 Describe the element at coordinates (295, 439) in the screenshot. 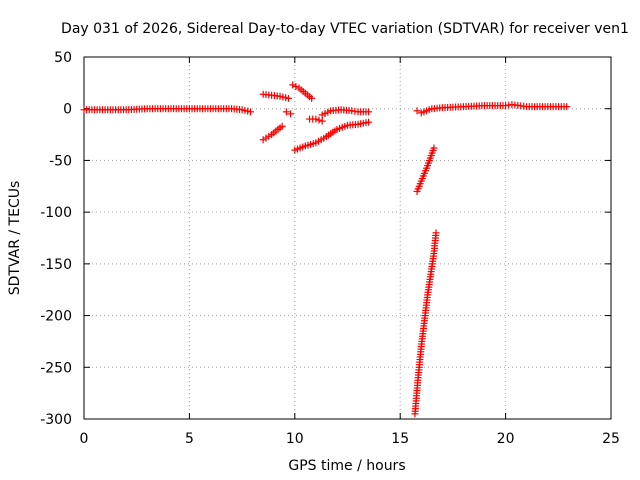

I see `x-tick-label: 10` at that location.